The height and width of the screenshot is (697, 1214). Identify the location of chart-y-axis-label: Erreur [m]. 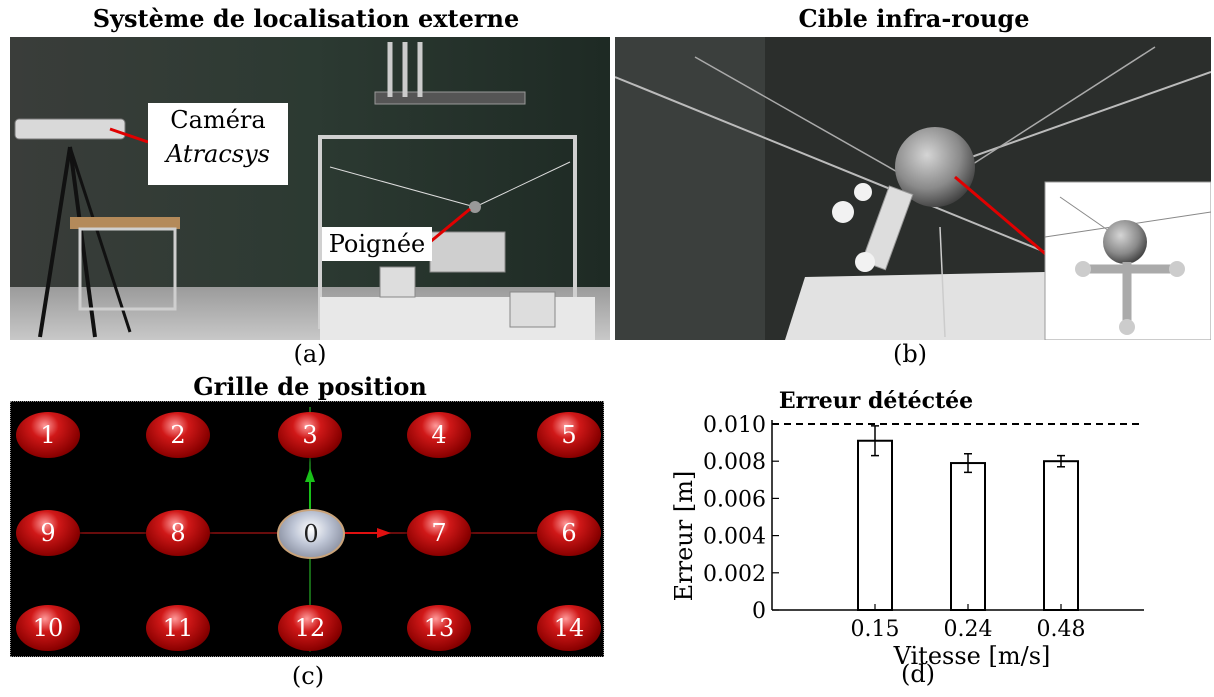
(684, 536).